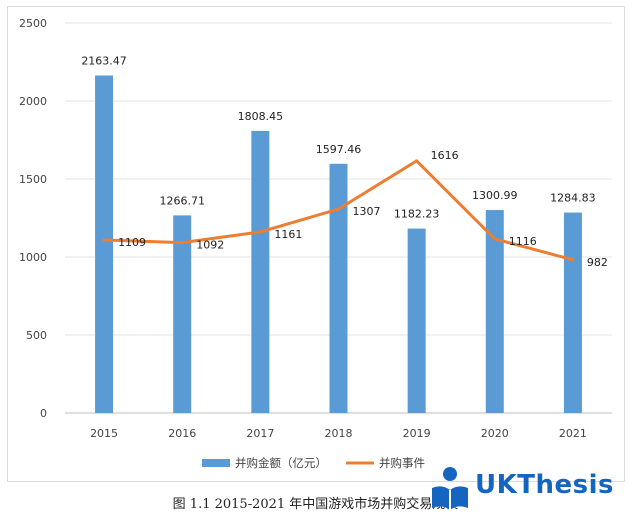 The height and width of the screenshot is (517, 631). What do you see at coordinates (43, 413) in the screenshot?
I see `y-tick-label: 0` at bounding box center [43, 413].